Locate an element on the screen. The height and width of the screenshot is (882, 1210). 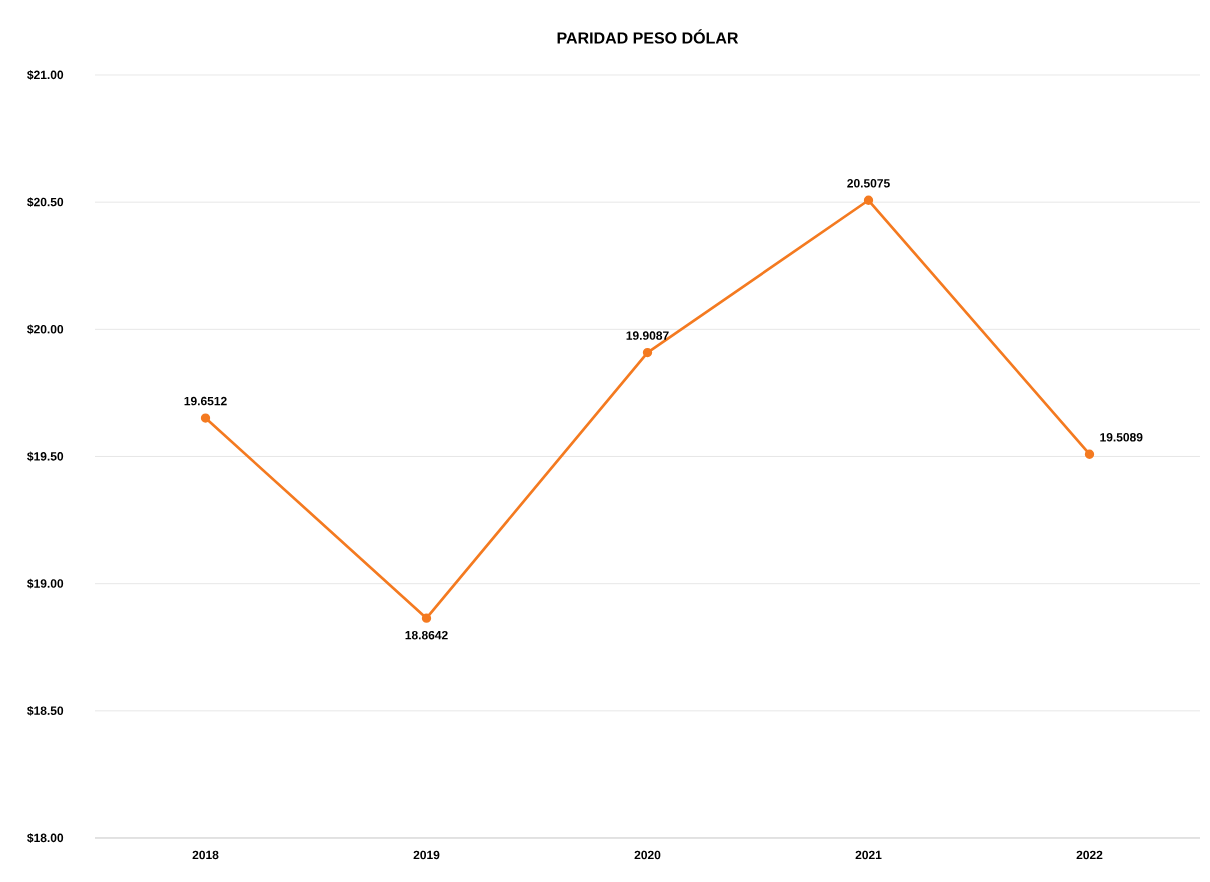
y-tick-label: $21.00 is located at coordinates (45, 75).